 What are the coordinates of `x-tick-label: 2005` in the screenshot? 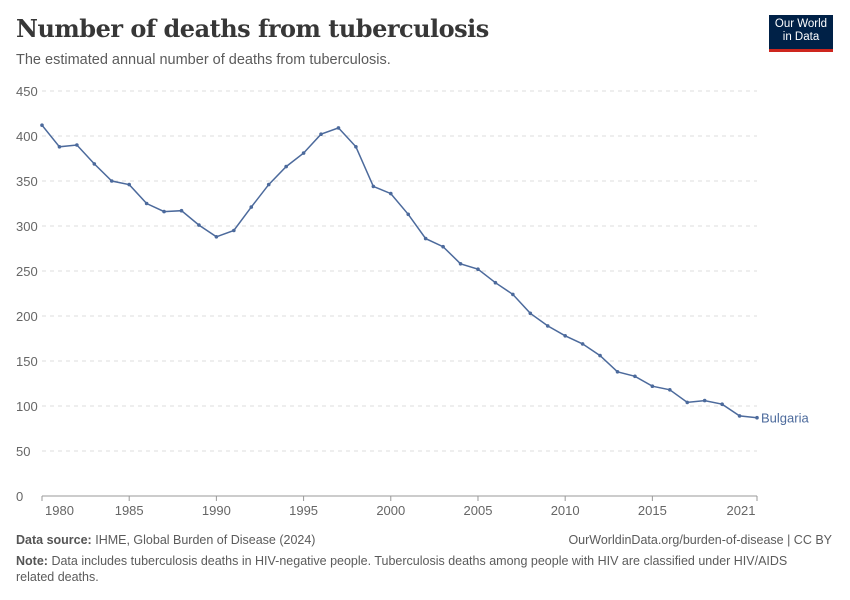 It's located at (478, 510).